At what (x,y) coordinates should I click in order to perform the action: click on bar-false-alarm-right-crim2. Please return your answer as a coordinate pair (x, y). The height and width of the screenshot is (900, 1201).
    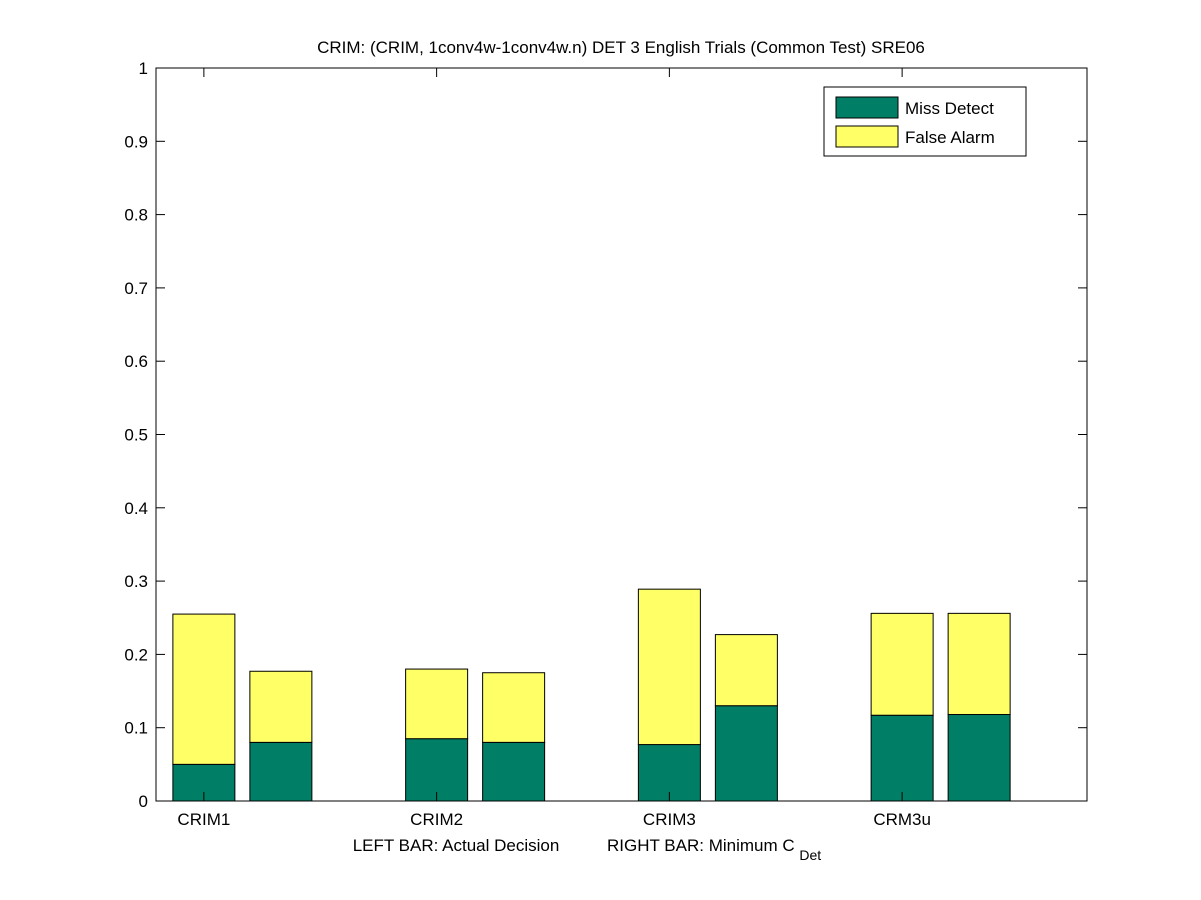
    Looking at the image, I should click on (514, 707).